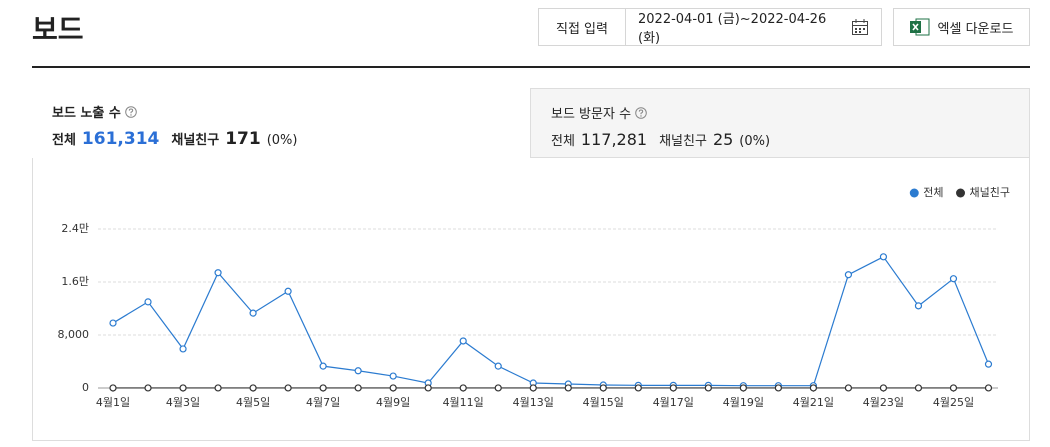 The width and height of the screenshot is (1050, 447). What do you see at coordinates (113, 402) in the screenshot?
I see `x-tick-label: 4월1일` at bounding box center [113, 402].